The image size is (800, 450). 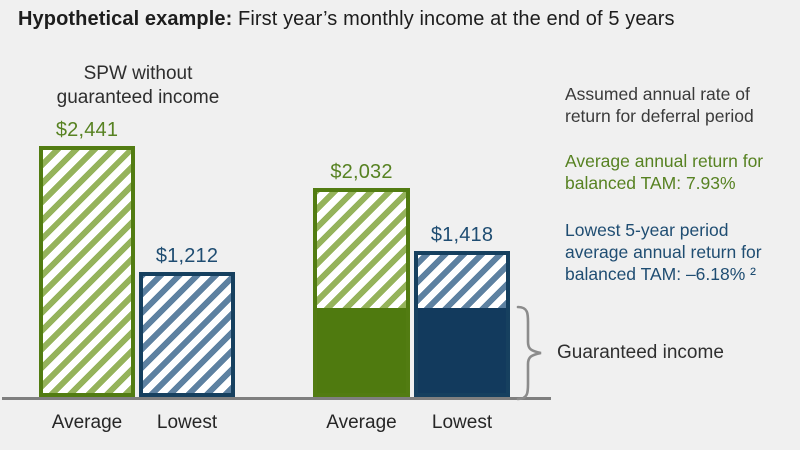 What do you see at coordinates (529, 353) in the screenshot?
I see `brace-icon` at bounding box center [529, 353].